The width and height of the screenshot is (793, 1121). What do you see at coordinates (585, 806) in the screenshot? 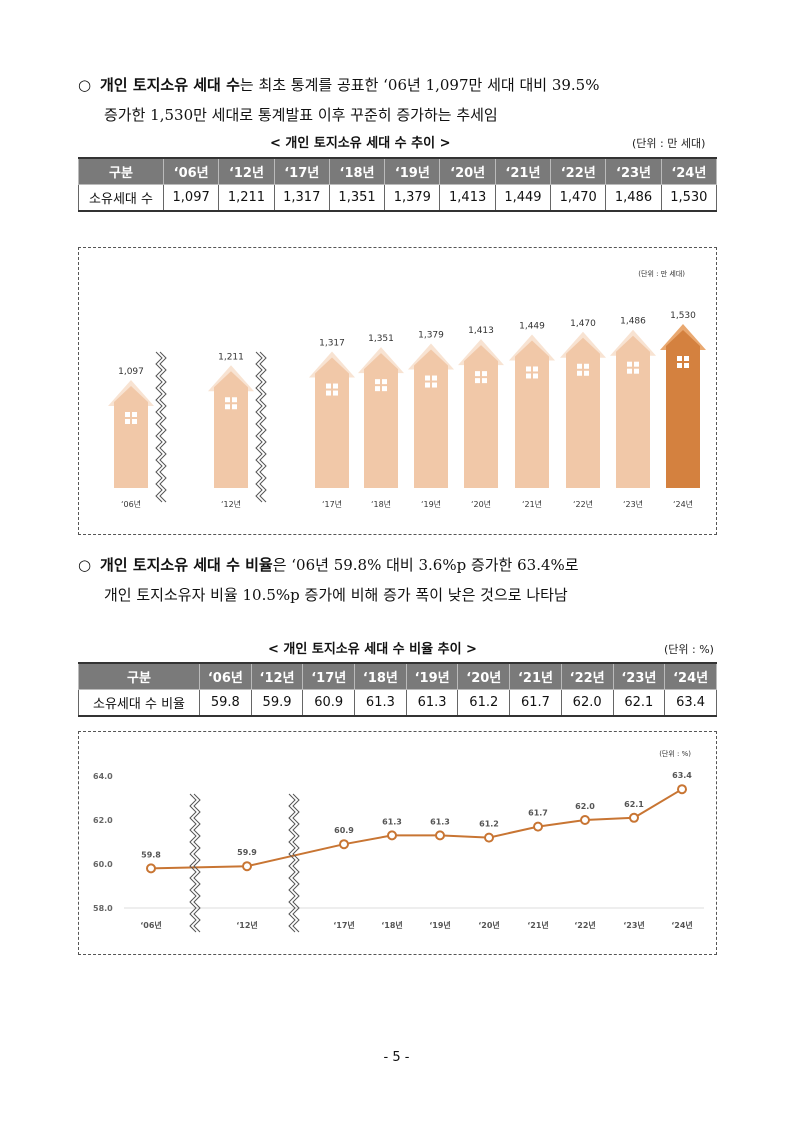
I see `data-label: 62.0` at bounding box center [585, 806].